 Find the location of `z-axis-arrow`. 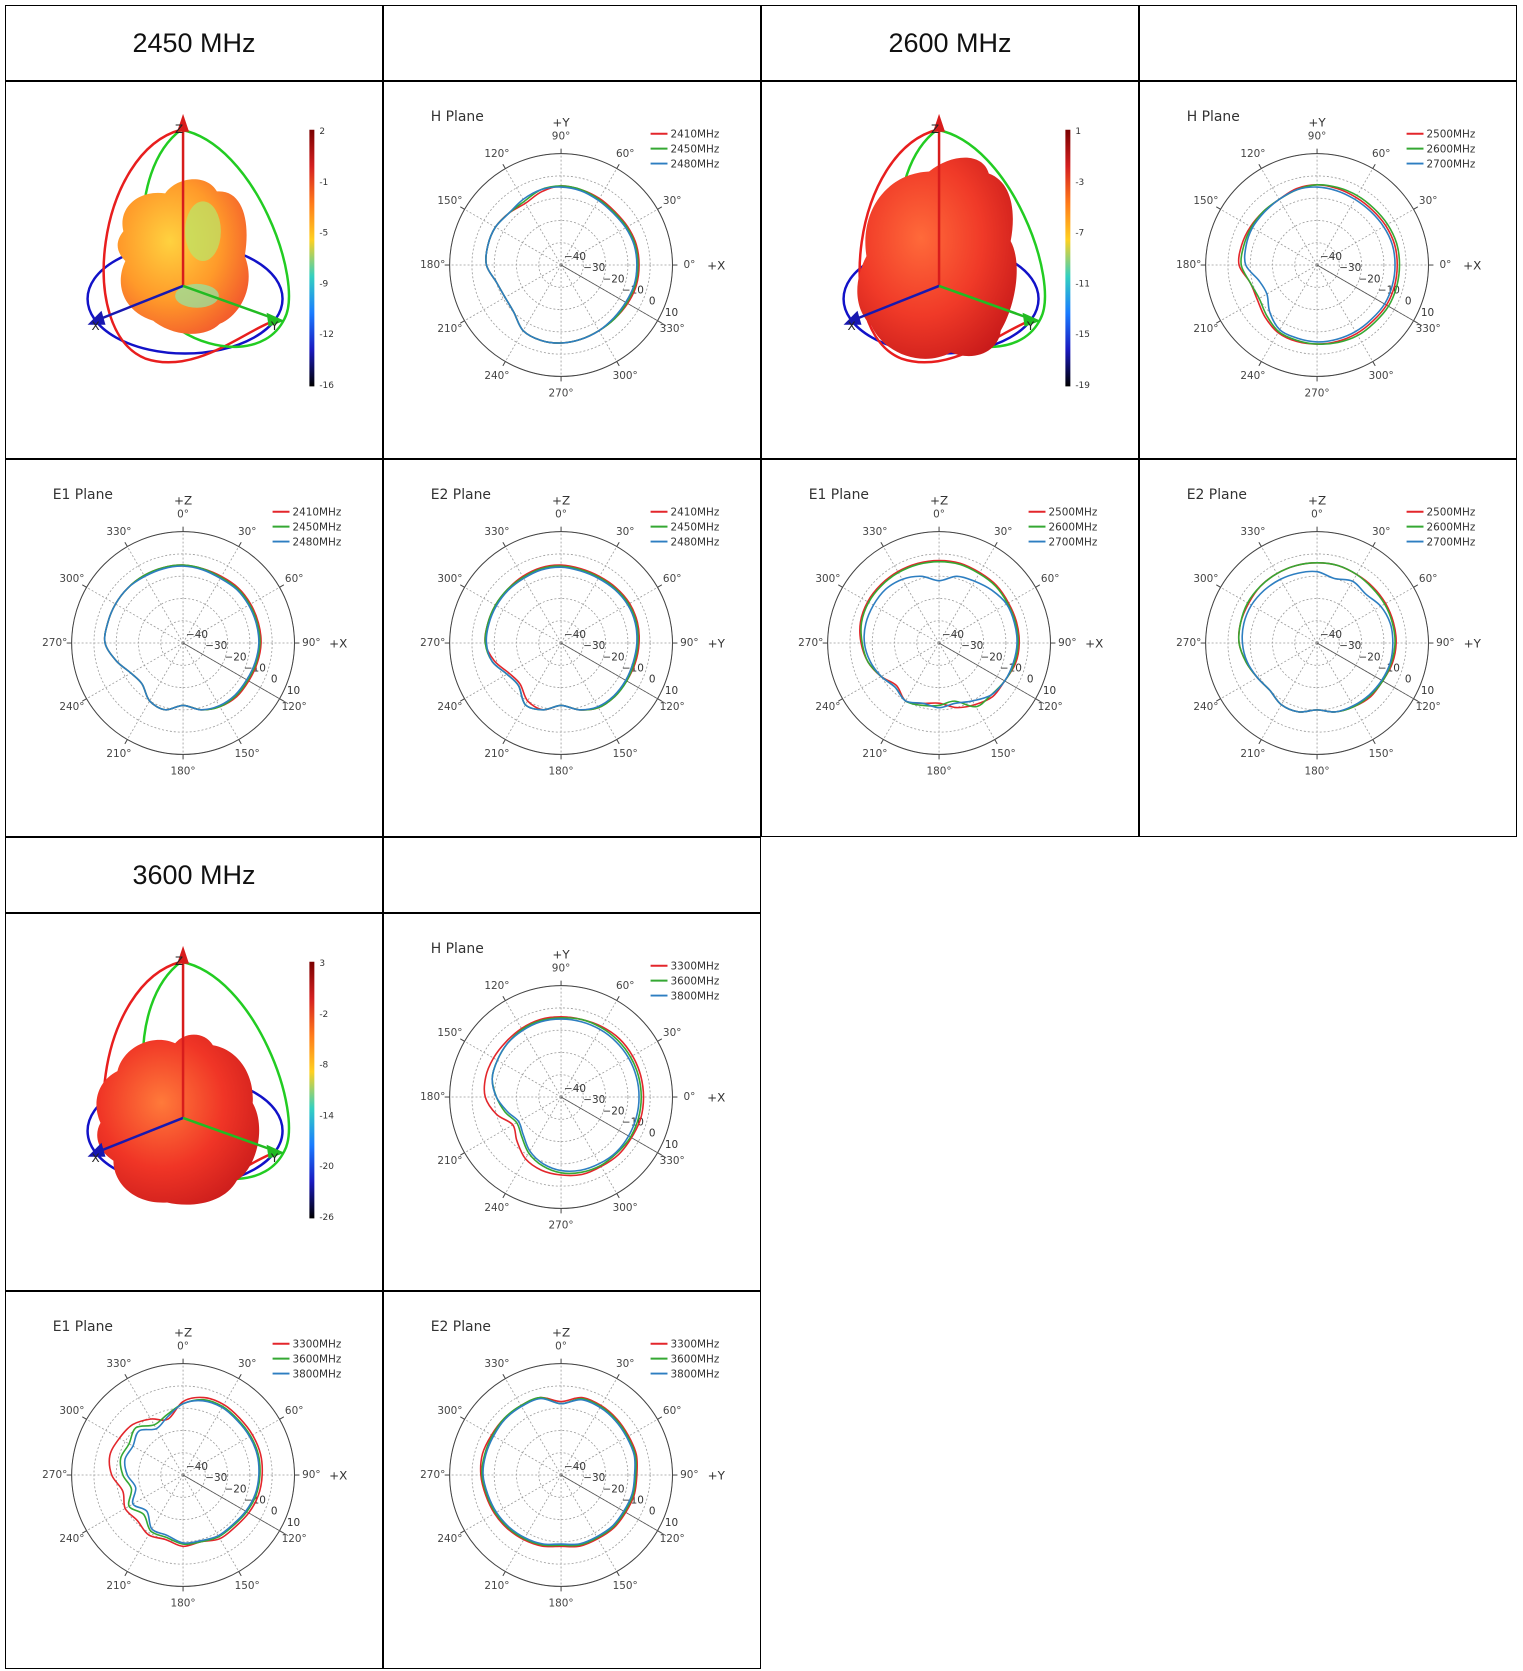

z-axis-arrow is located at coordinates (183, 122).